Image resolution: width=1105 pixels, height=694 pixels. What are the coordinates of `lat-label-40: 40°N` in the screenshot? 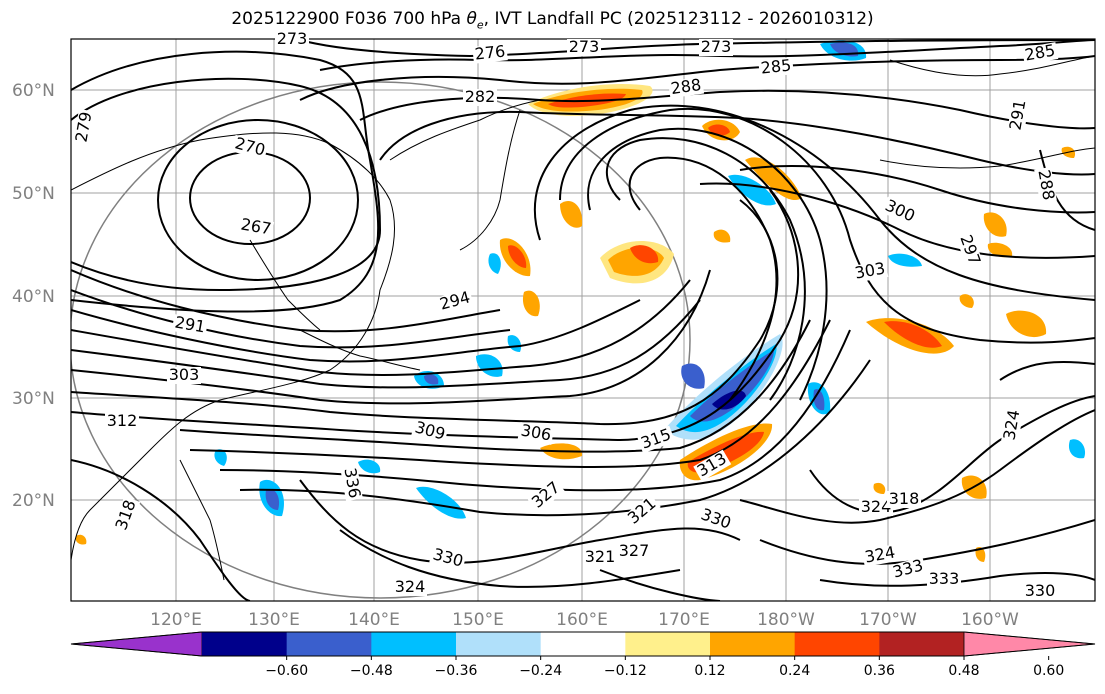 It's located at (33, 297).